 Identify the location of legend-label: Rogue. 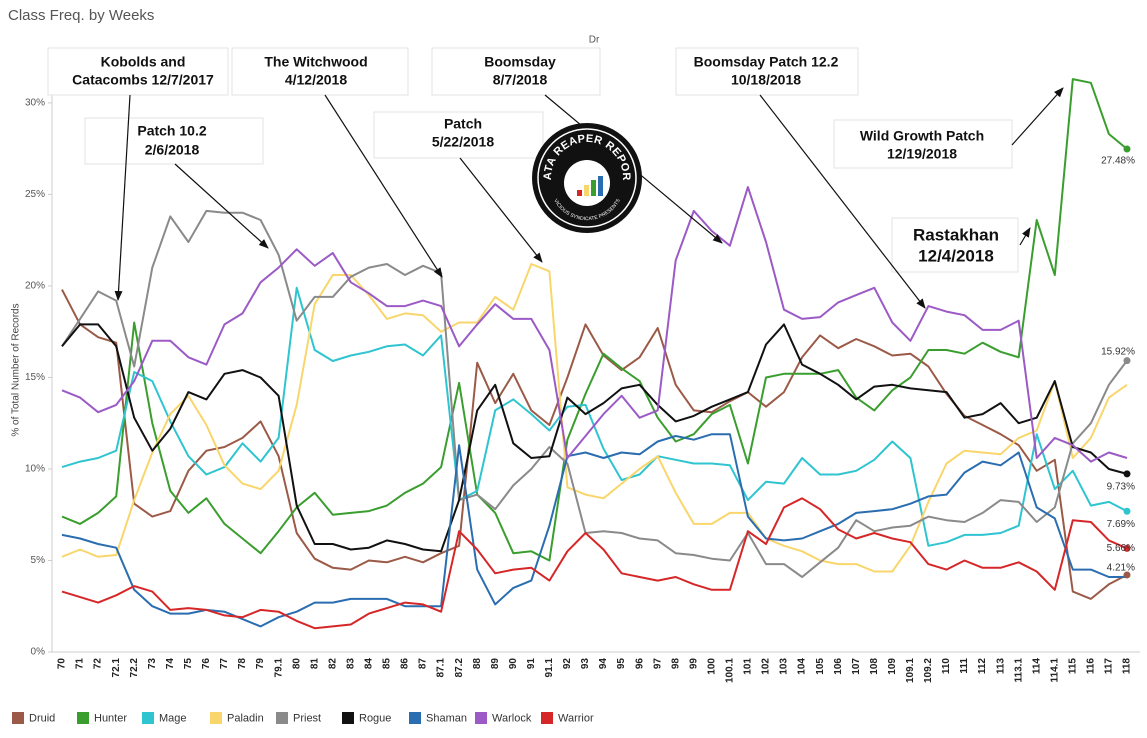
(375, 718).